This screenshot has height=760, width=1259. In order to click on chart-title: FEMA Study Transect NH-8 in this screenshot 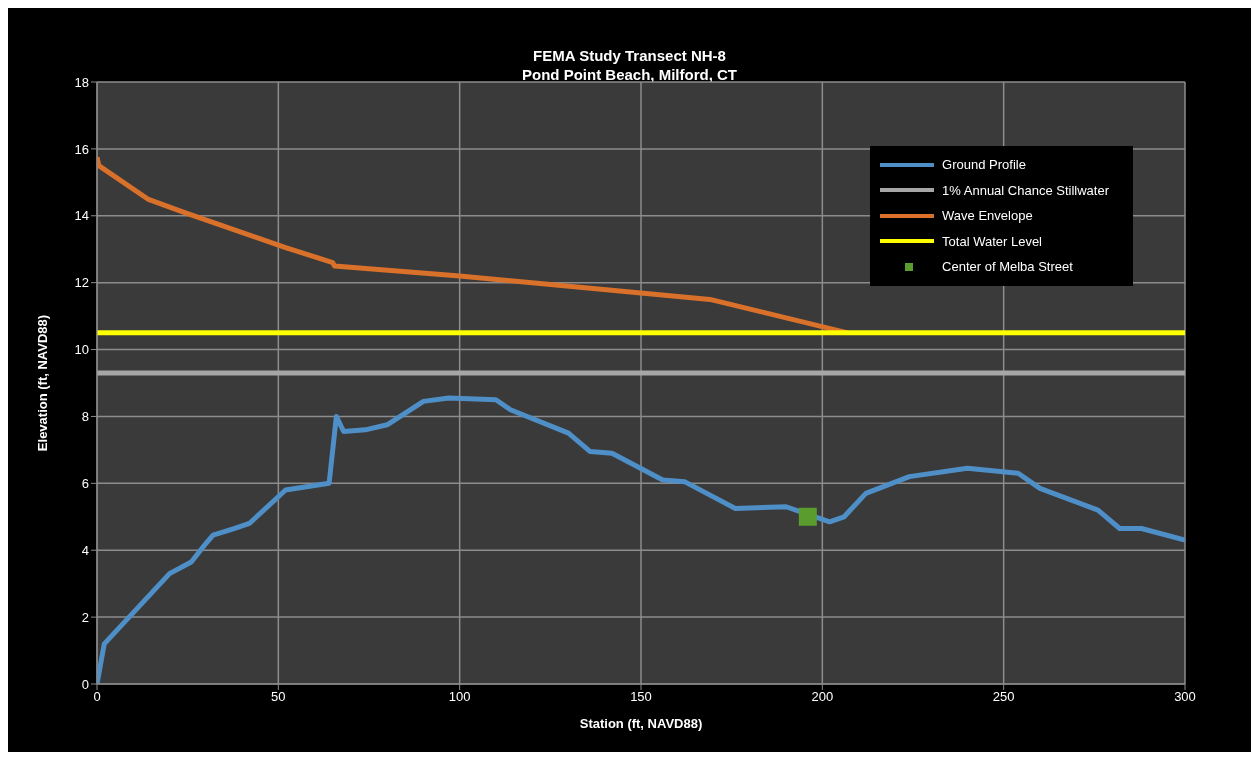, I will do `click(629, 55)`.